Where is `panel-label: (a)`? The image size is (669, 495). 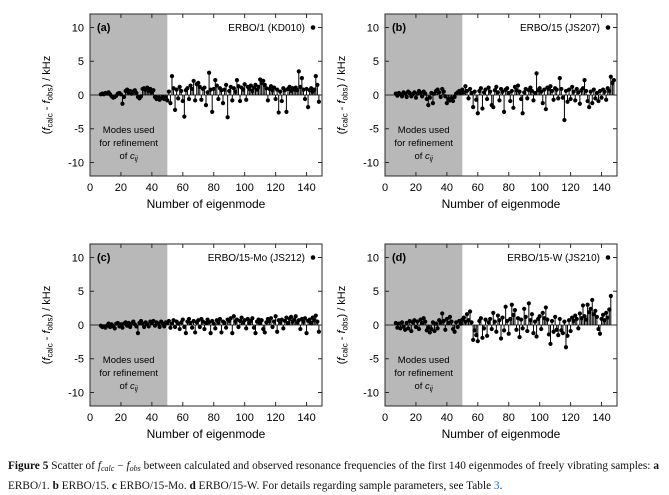 panel-label: (a) is located at coordinates (104, 28).